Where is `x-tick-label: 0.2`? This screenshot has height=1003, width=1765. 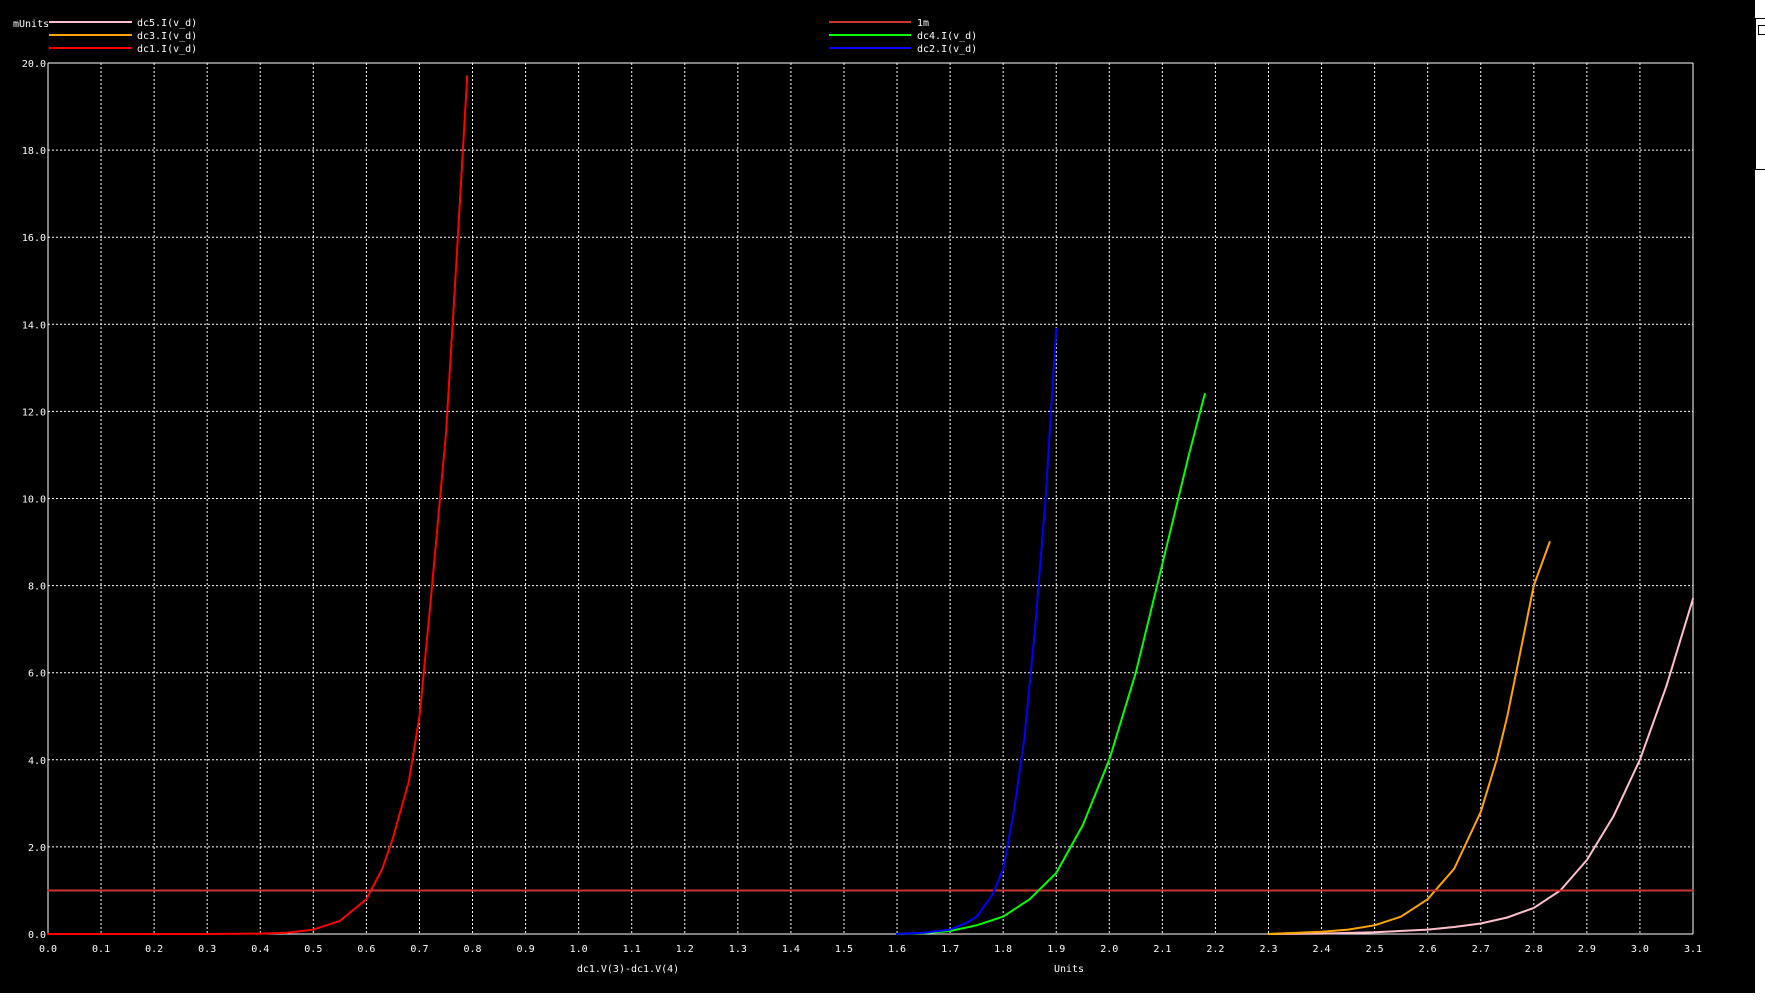 x-tick-label: 0.2 is located at coordinates (154, 949).